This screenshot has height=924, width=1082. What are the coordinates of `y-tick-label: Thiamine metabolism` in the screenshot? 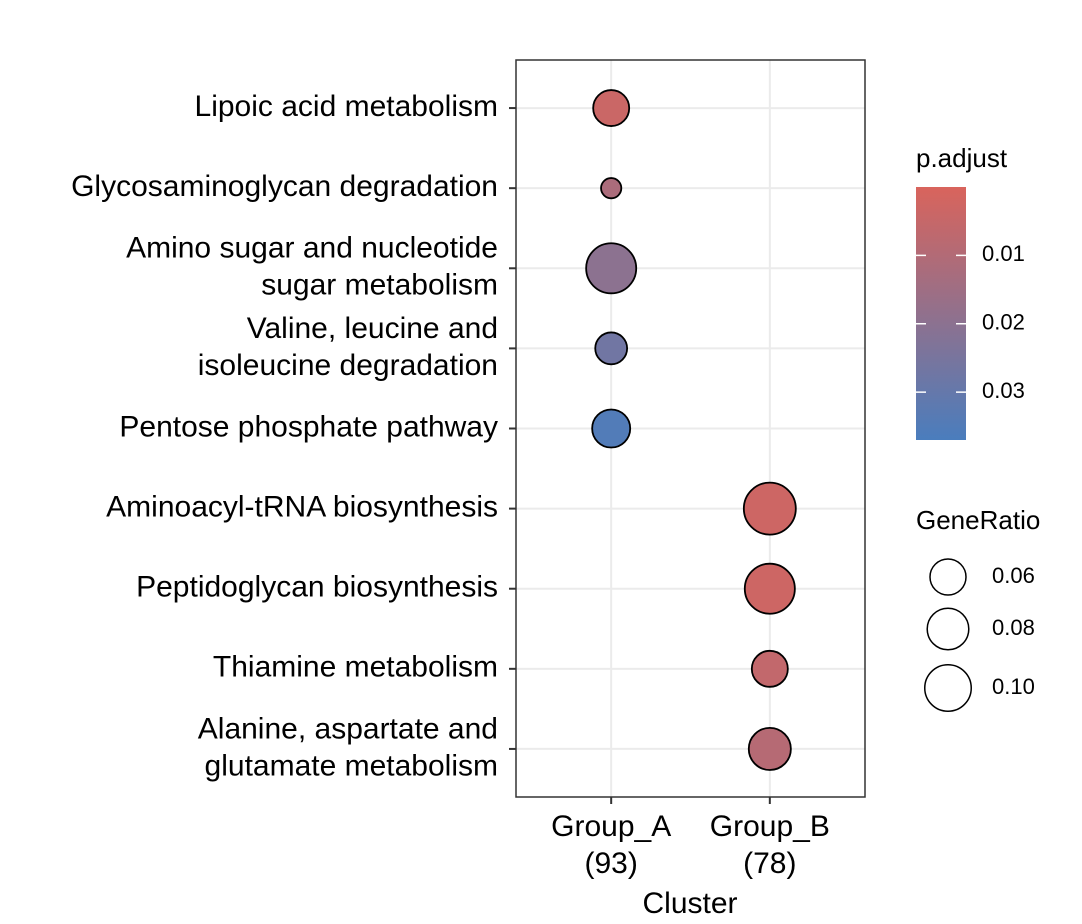 It's located at (355, 667).